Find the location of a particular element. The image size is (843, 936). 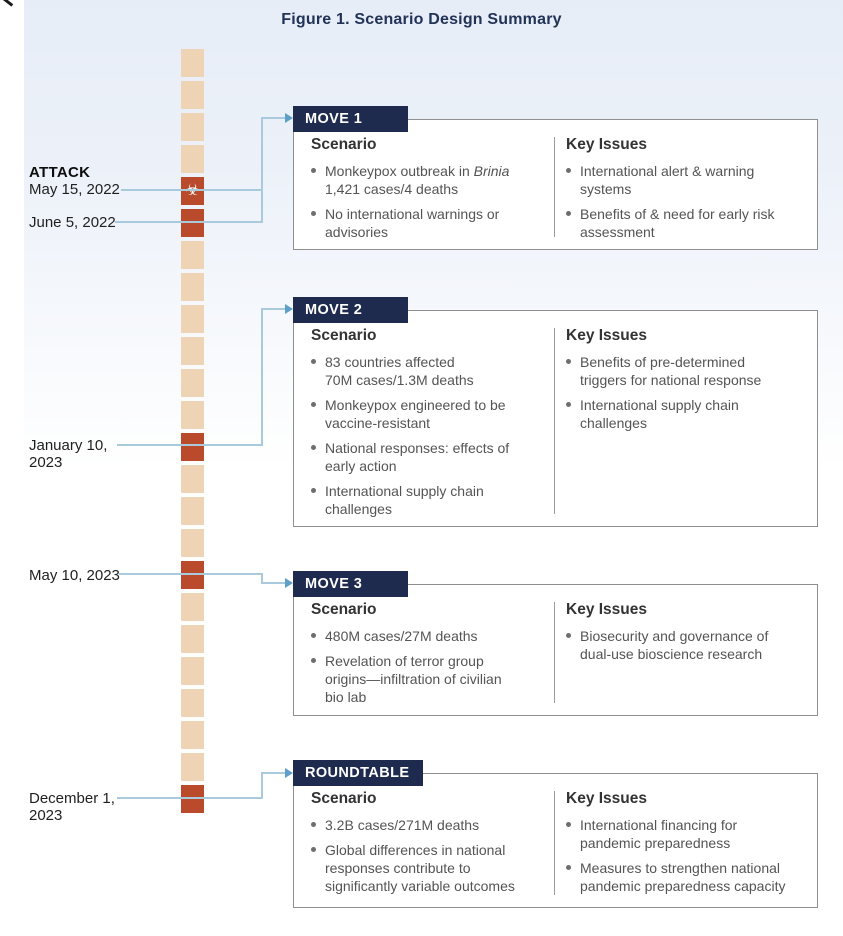

timeline-label-june-5-2022: June 5, 2022 is located at coordinates (84, 222).